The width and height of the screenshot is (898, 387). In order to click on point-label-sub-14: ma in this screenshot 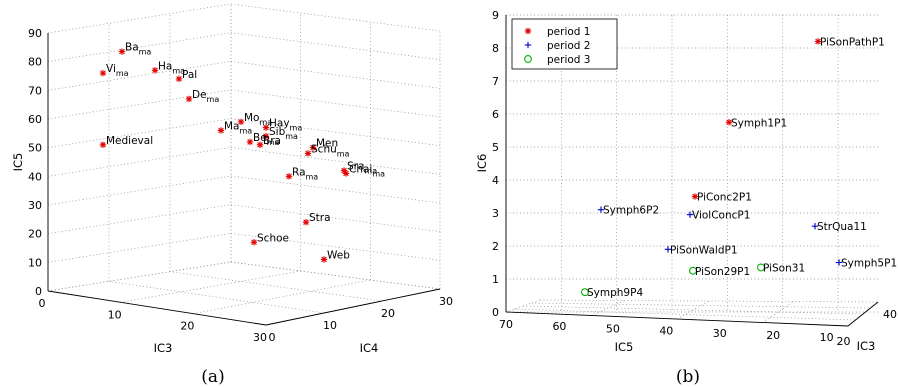, I will do `click(312, 176)`.